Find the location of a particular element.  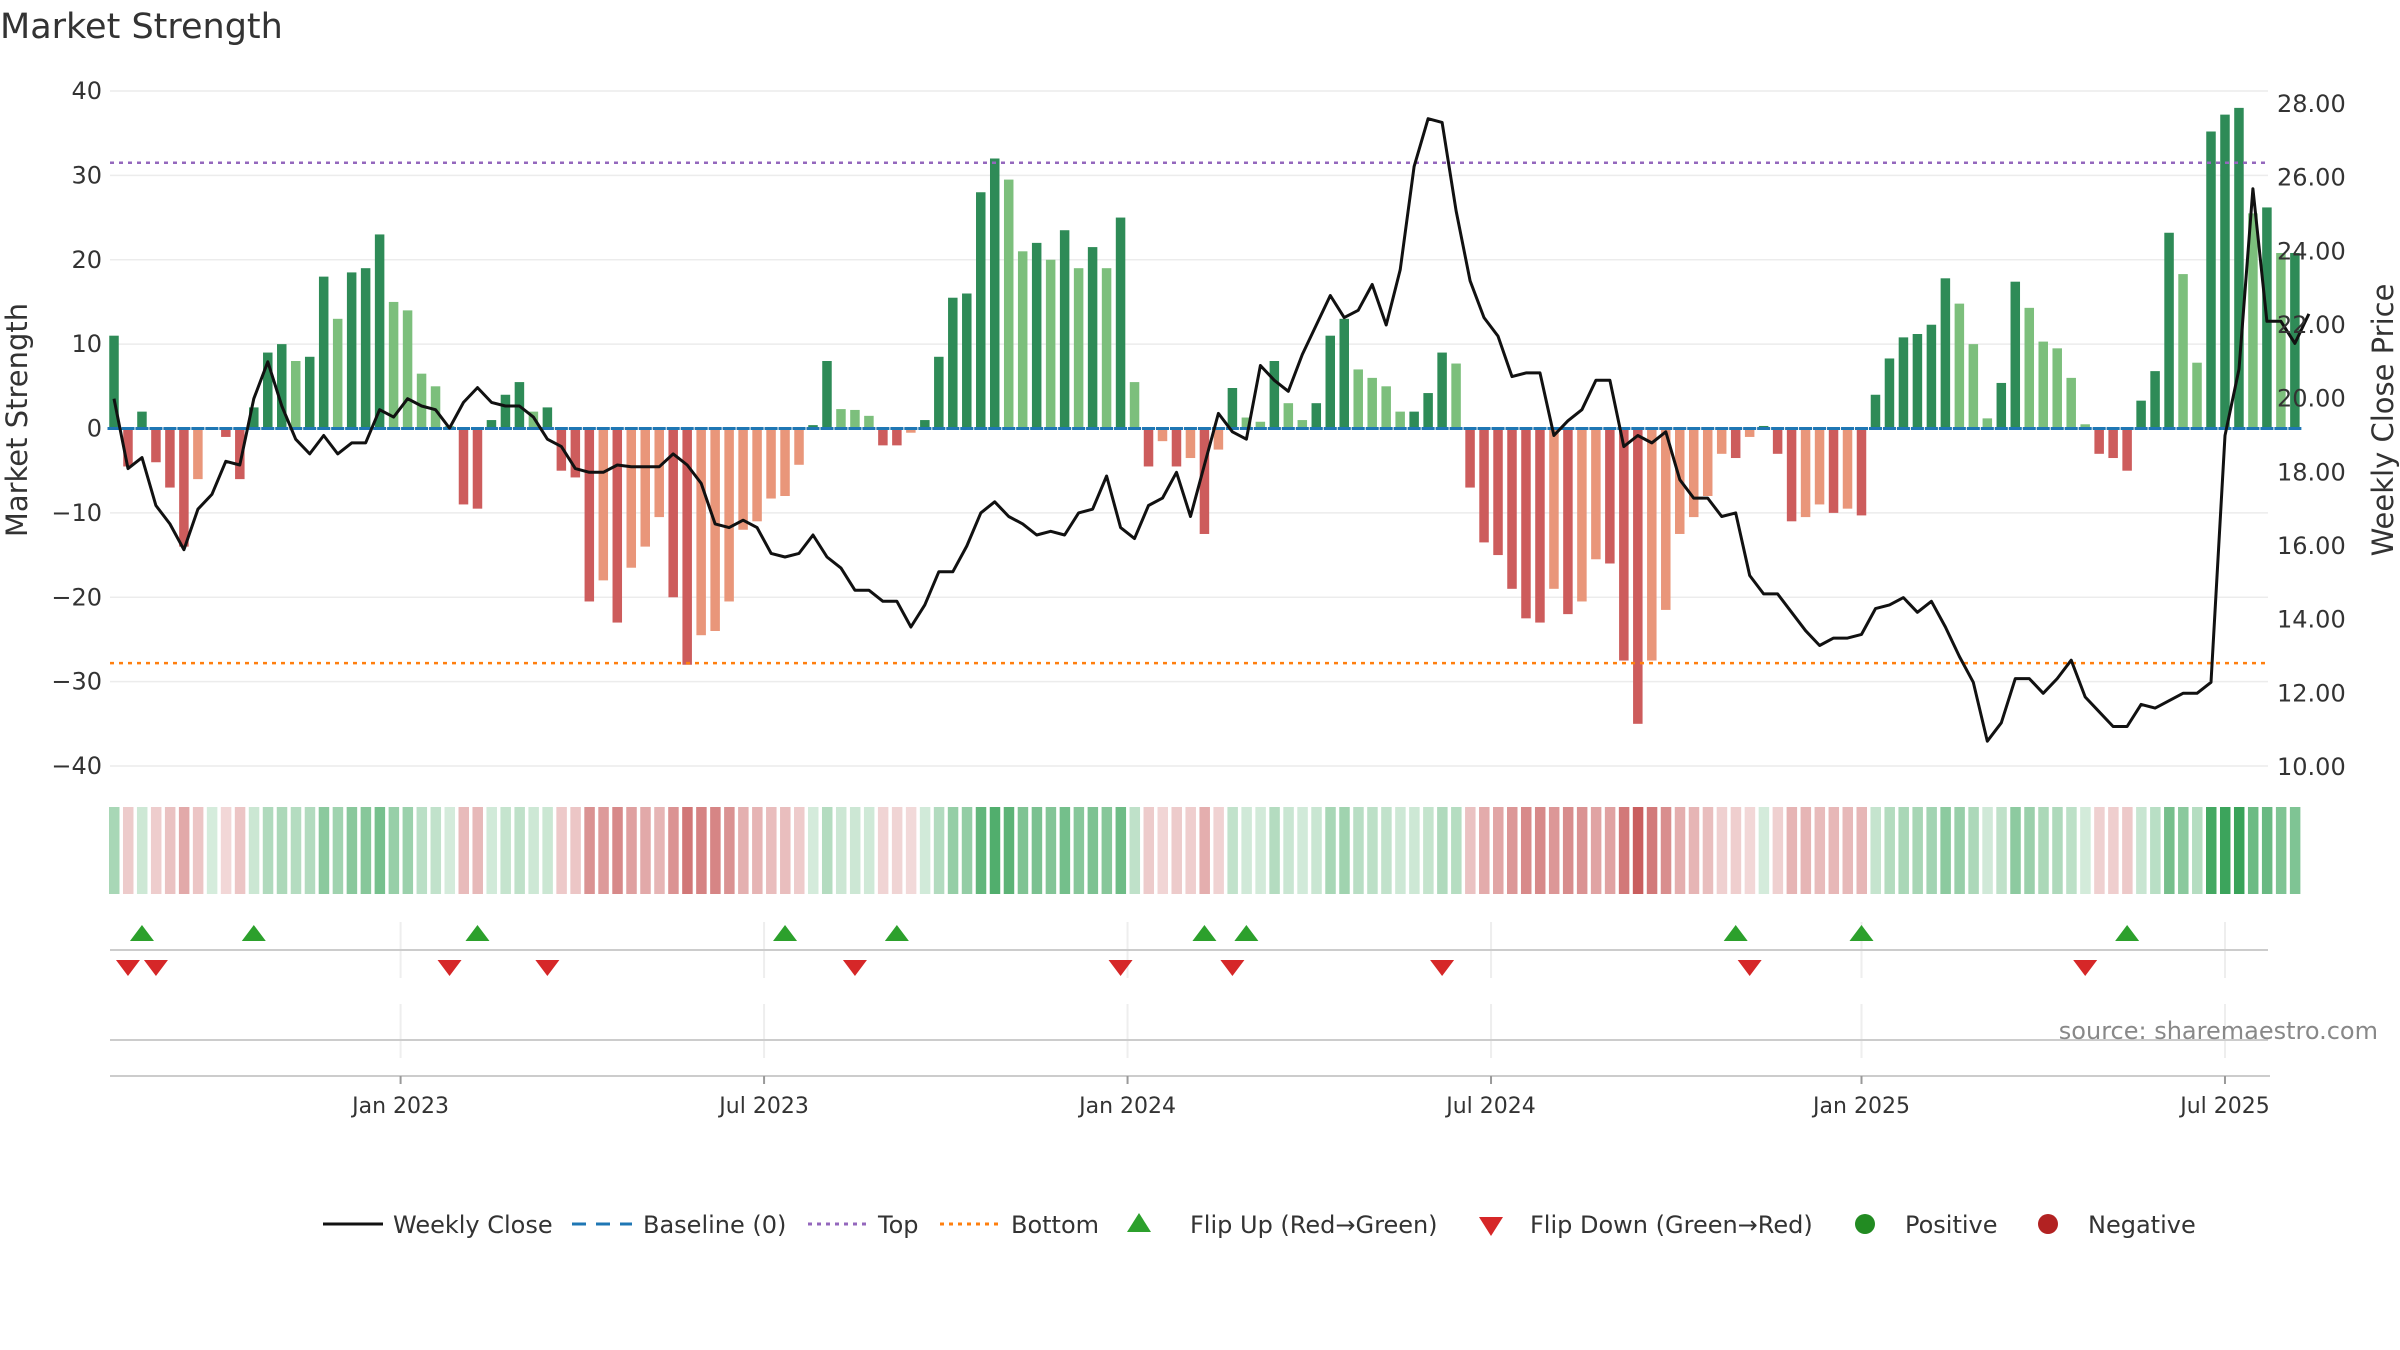

legend-flip-up-icon is located at coordinates (1139, 1222).